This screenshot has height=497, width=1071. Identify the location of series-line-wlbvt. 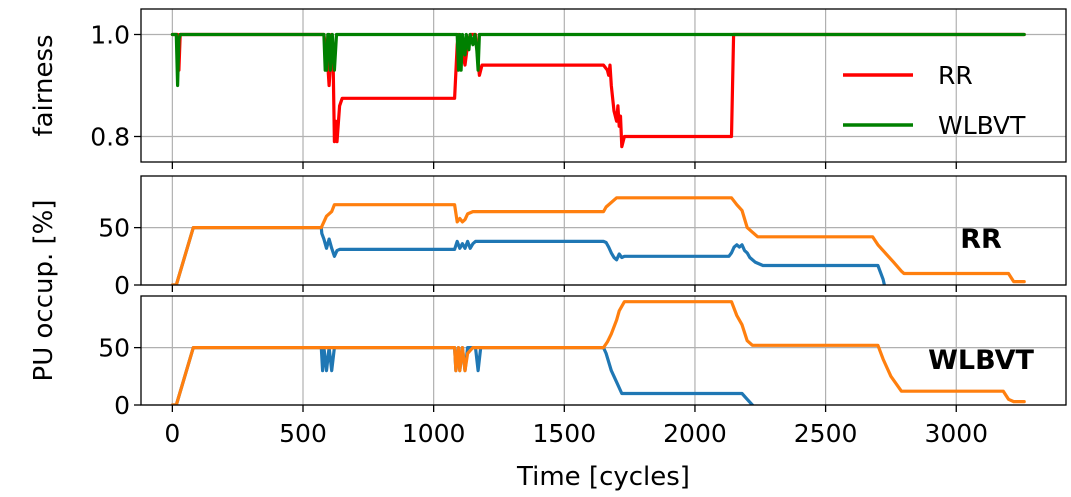
(598, 60).